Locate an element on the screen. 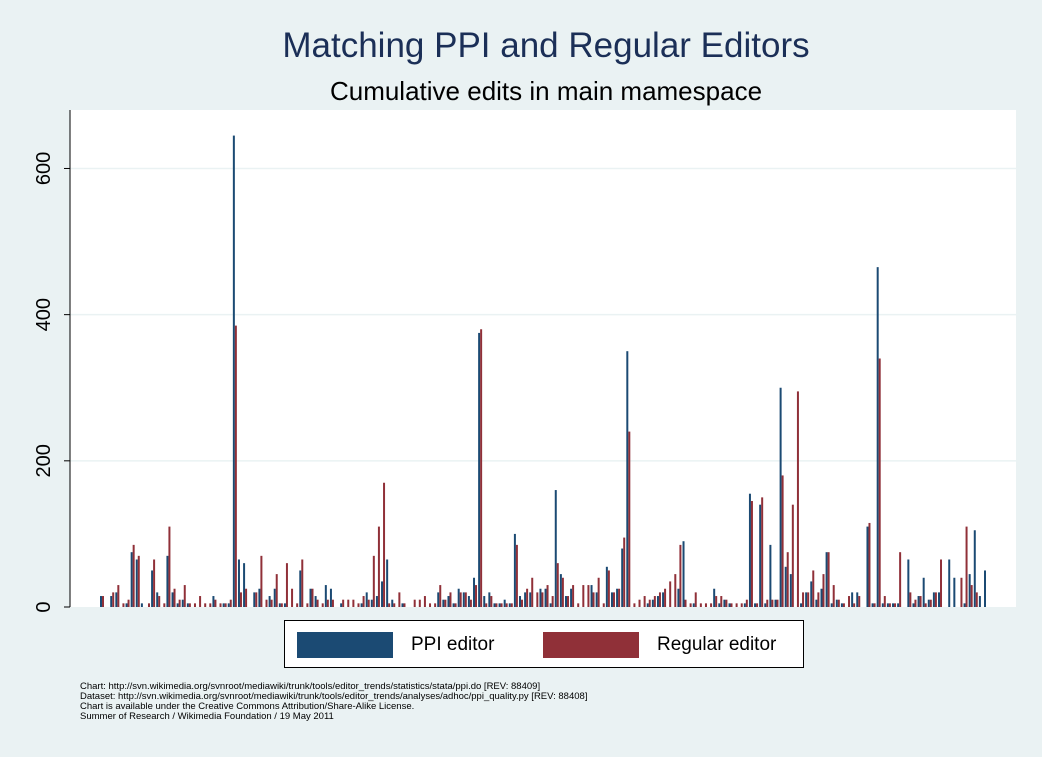  chart-subtitle: Cumulative edits in main mamespace is located at coordinates (546, 91).